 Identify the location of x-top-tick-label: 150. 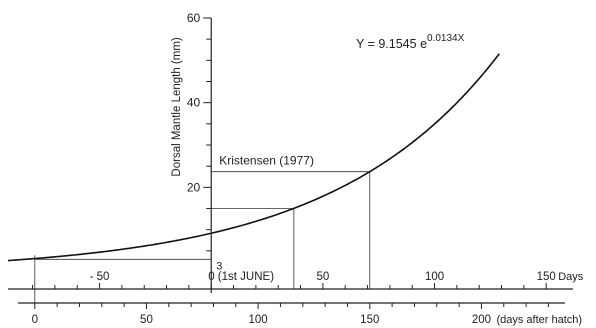
(546, 277).